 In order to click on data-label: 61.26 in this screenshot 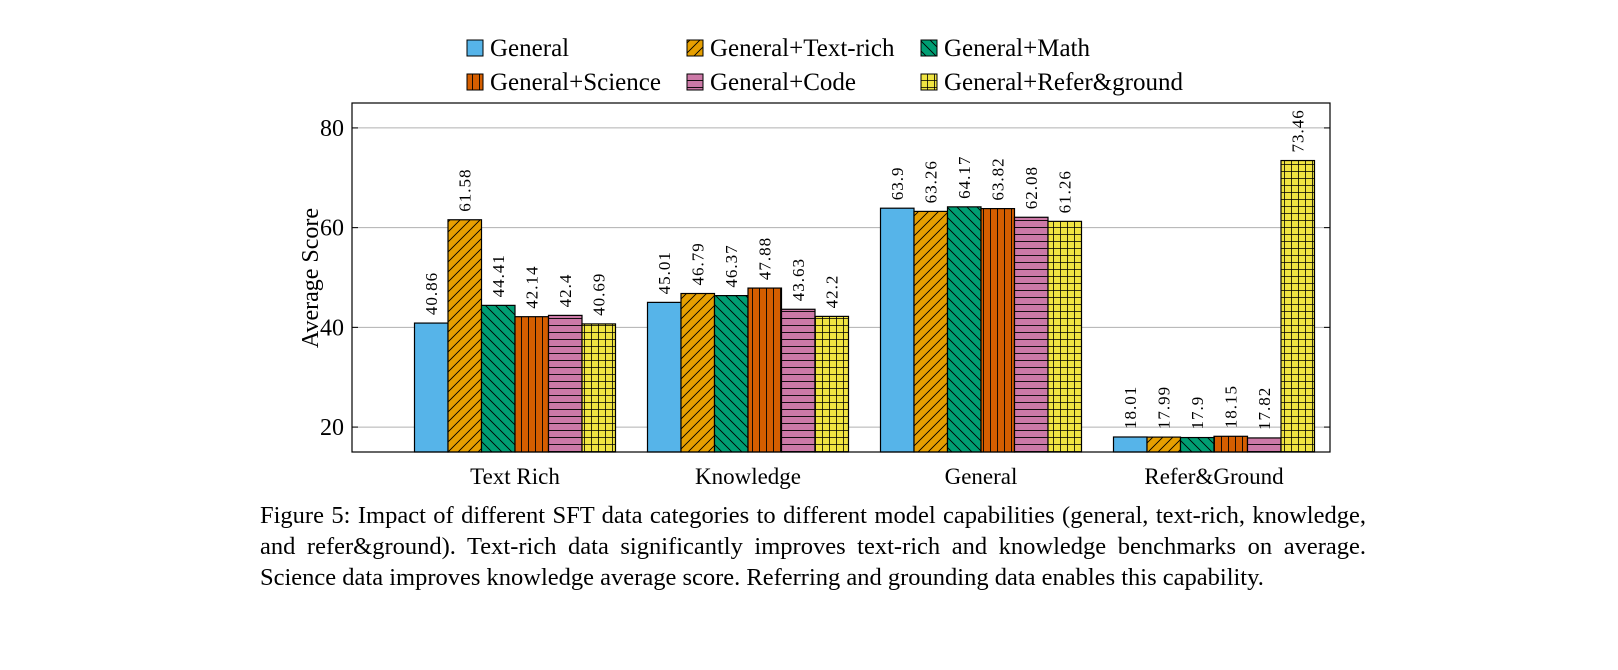, I will do `click(1065, 191)`.